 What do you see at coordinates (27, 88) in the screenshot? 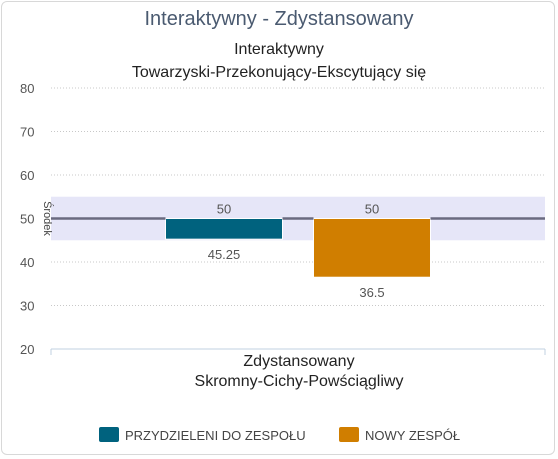
I see `y-tick-label: 80` at bounding box center [27, 88].